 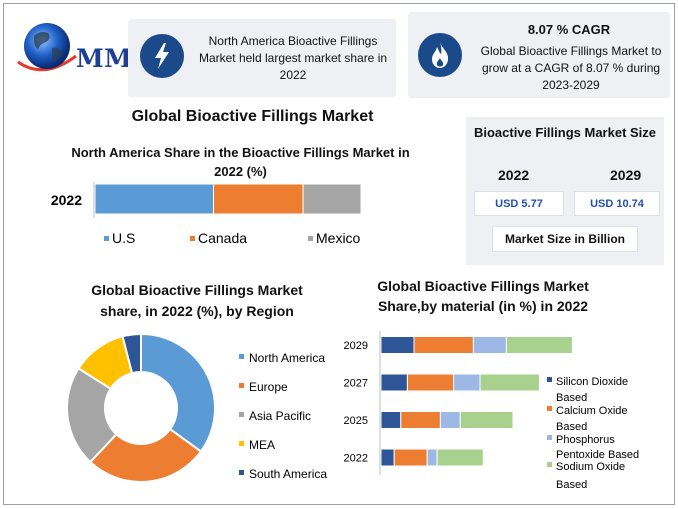 I want to click on north-america-stacked-bar-chart: 2022 U.S Canada Mexico, so click(x=206, y=214).